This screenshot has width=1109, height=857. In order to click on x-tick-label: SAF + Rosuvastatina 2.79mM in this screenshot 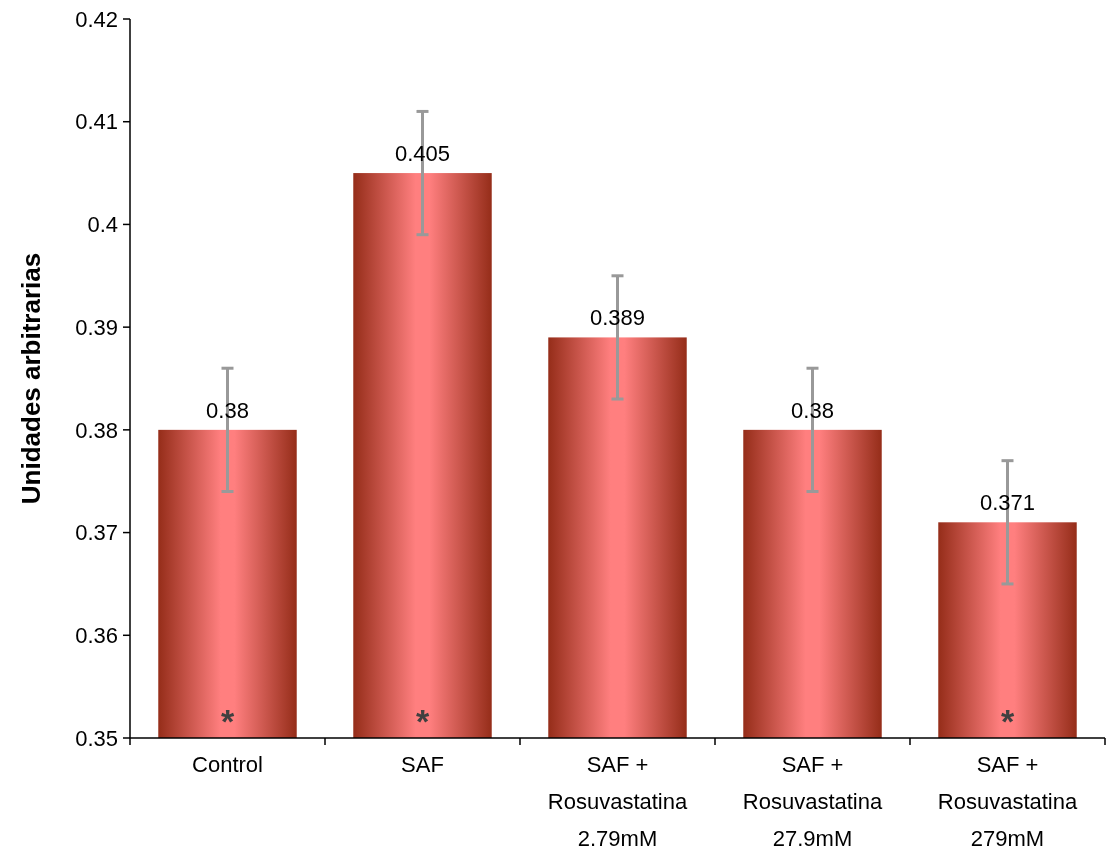, I will do `click(617, 801)`.